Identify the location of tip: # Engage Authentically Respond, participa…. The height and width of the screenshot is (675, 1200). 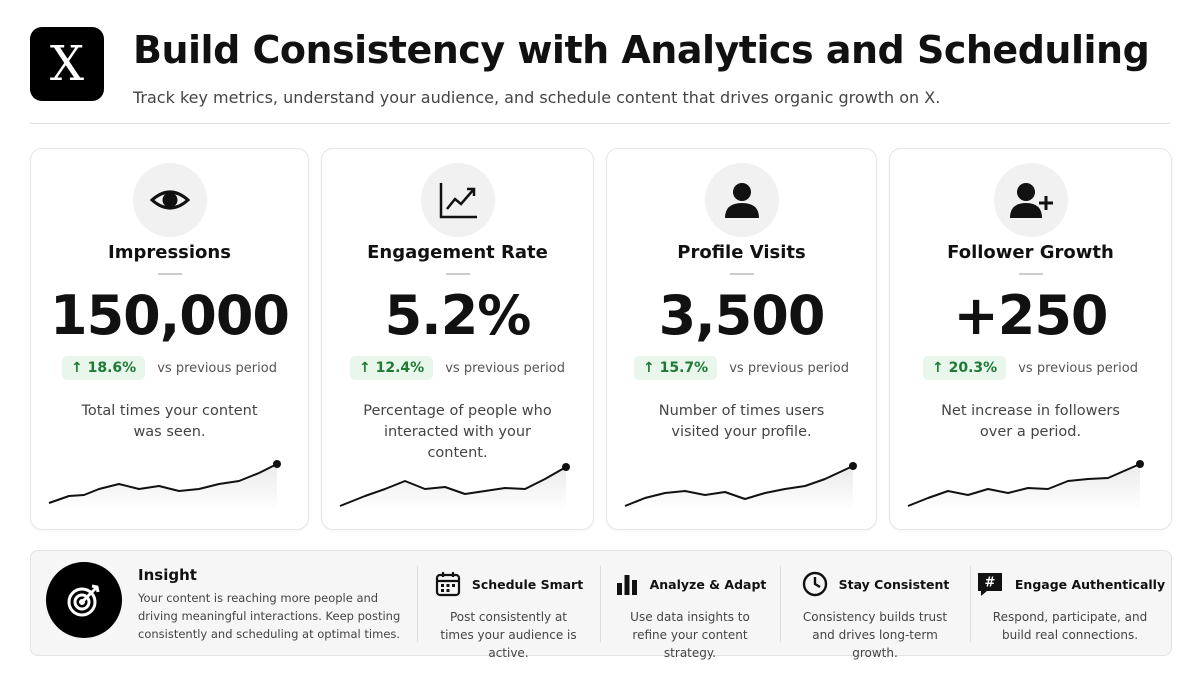
(1070, 606).